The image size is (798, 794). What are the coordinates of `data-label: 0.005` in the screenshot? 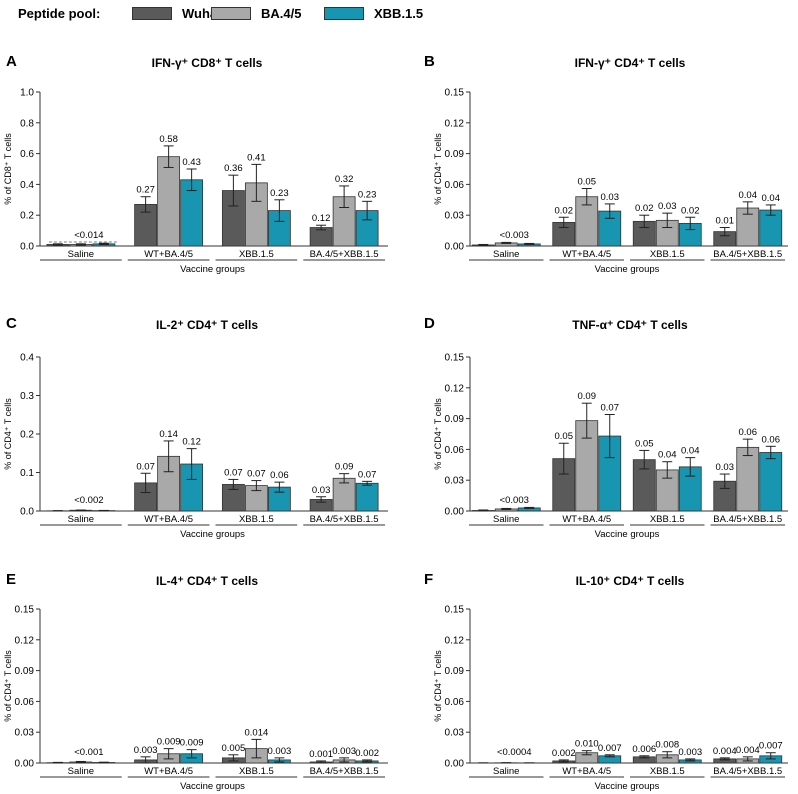 It's located at (233, 748).